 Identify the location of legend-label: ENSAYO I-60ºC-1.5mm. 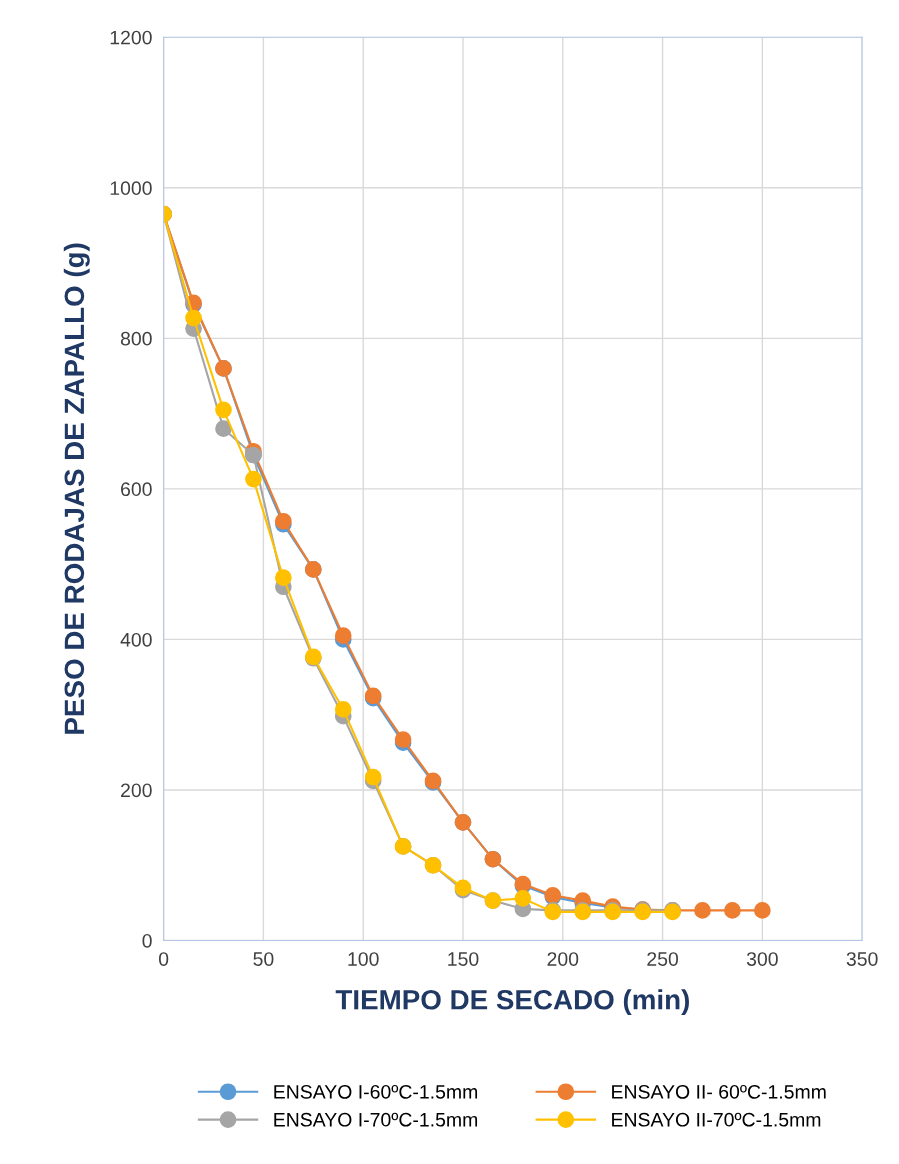
(376, 1091).